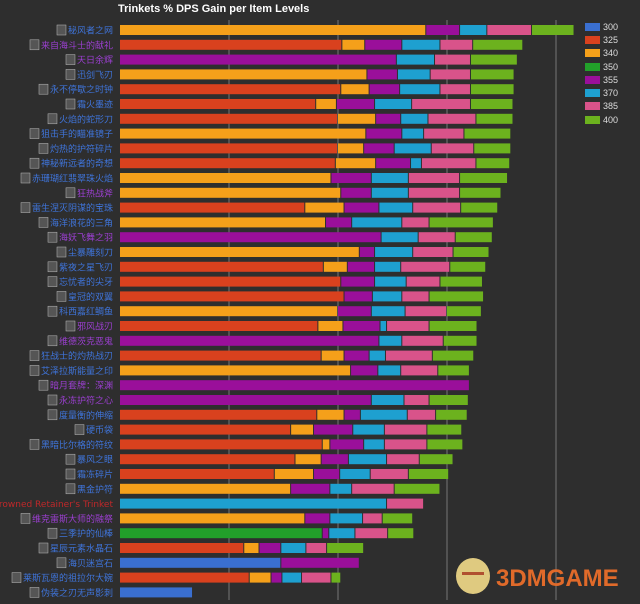 Image resolution: width=640 pixels, height=604 pixels. What do you see at coordinates (90, 563) in the screenshot?
I see `row-label: 海贝迷宫石` at bounding box center [90, 563].